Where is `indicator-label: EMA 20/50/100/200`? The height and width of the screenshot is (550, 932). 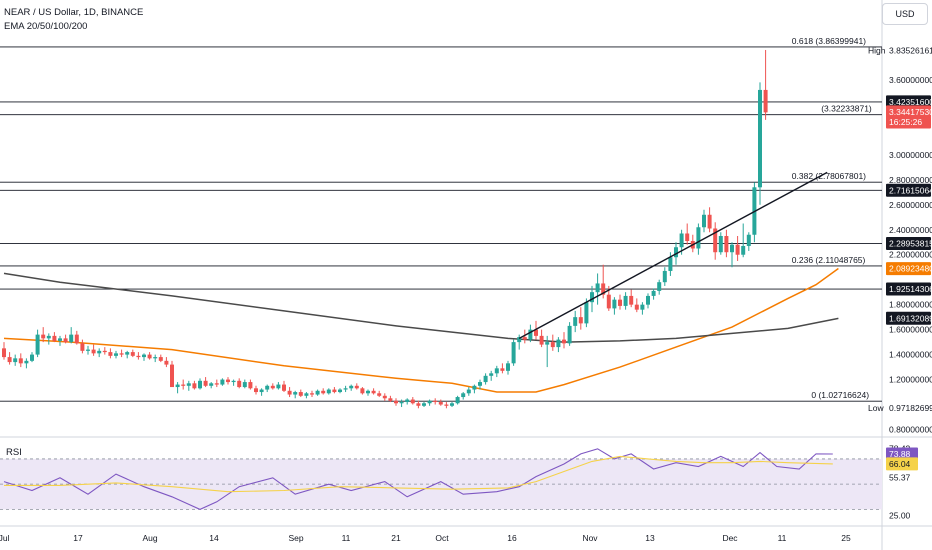
indicator-label: EMA 20/50/100/200 is located at coordinates (46, 26).